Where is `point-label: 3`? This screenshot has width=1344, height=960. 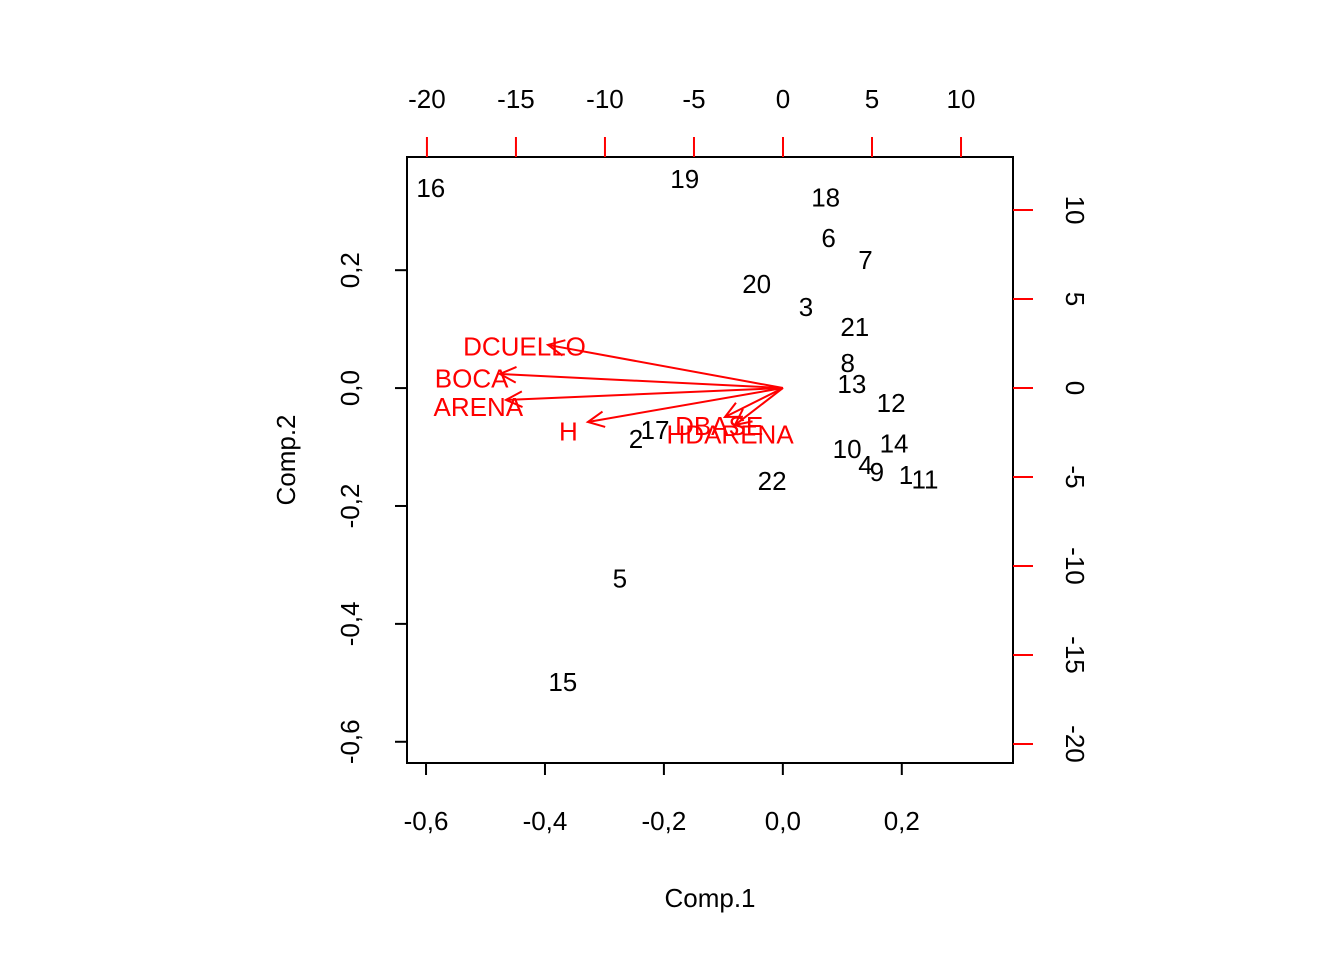 point-label: 3 is located at coordinates (806, 307).